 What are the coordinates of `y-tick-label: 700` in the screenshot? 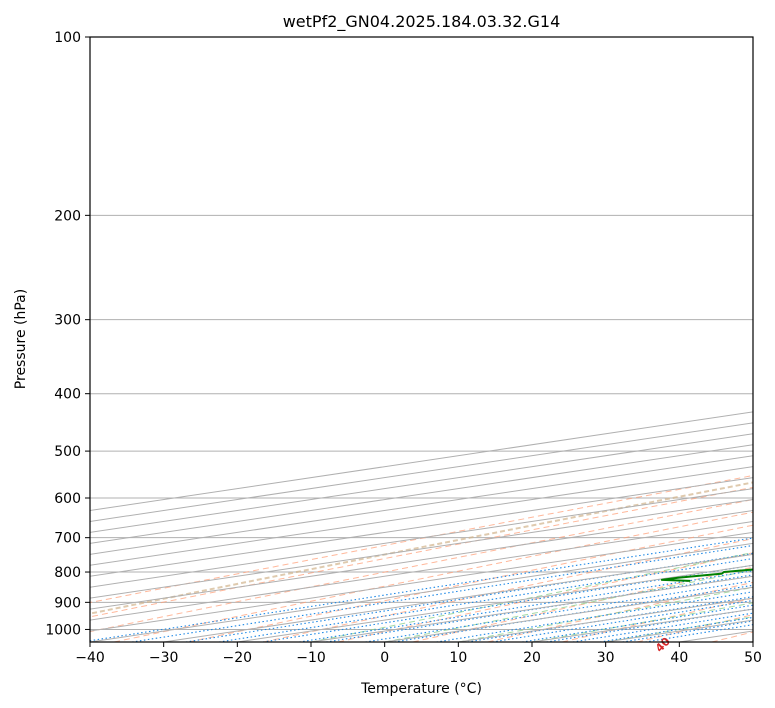 It's located at (67, 539).